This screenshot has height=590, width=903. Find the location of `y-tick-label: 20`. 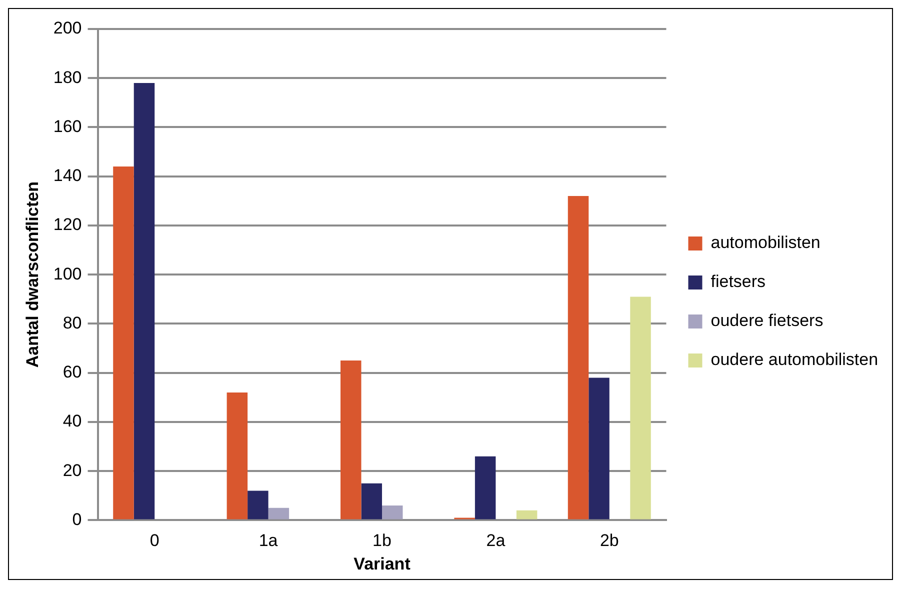

y-tick-label: 20 is located at coordinates (72, 470).